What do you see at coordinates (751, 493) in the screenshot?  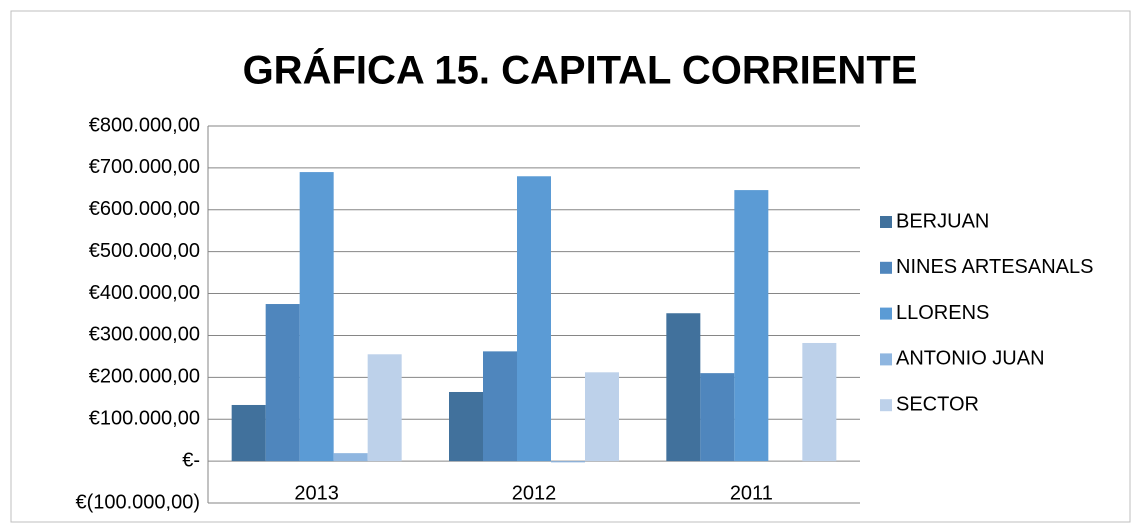 I see `x-tick-label: 2011` at bounding box center [751, 493].